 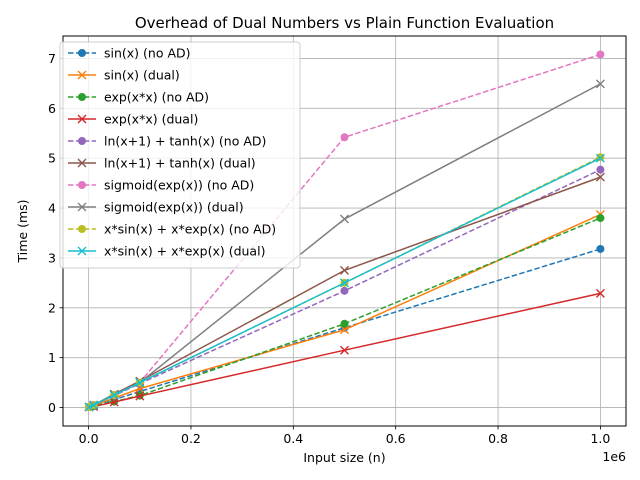 I want to click on x-tick-label: 1.0, so click(x=600, y=438).